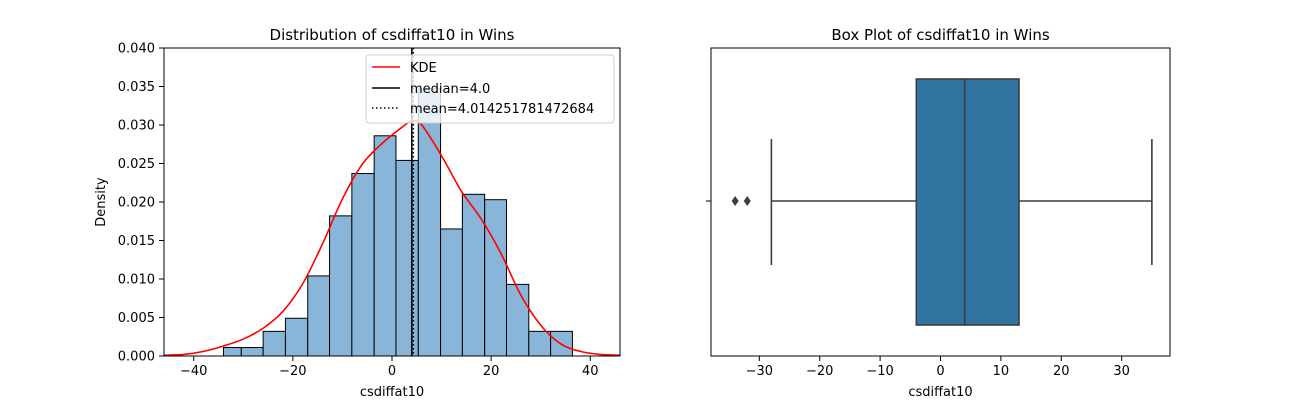 The height and width of the screenshot is (400, 1300). Describe the element at coordinates (1121, 371) in the screenshot. I see `x-tick-label: 30` at that location.